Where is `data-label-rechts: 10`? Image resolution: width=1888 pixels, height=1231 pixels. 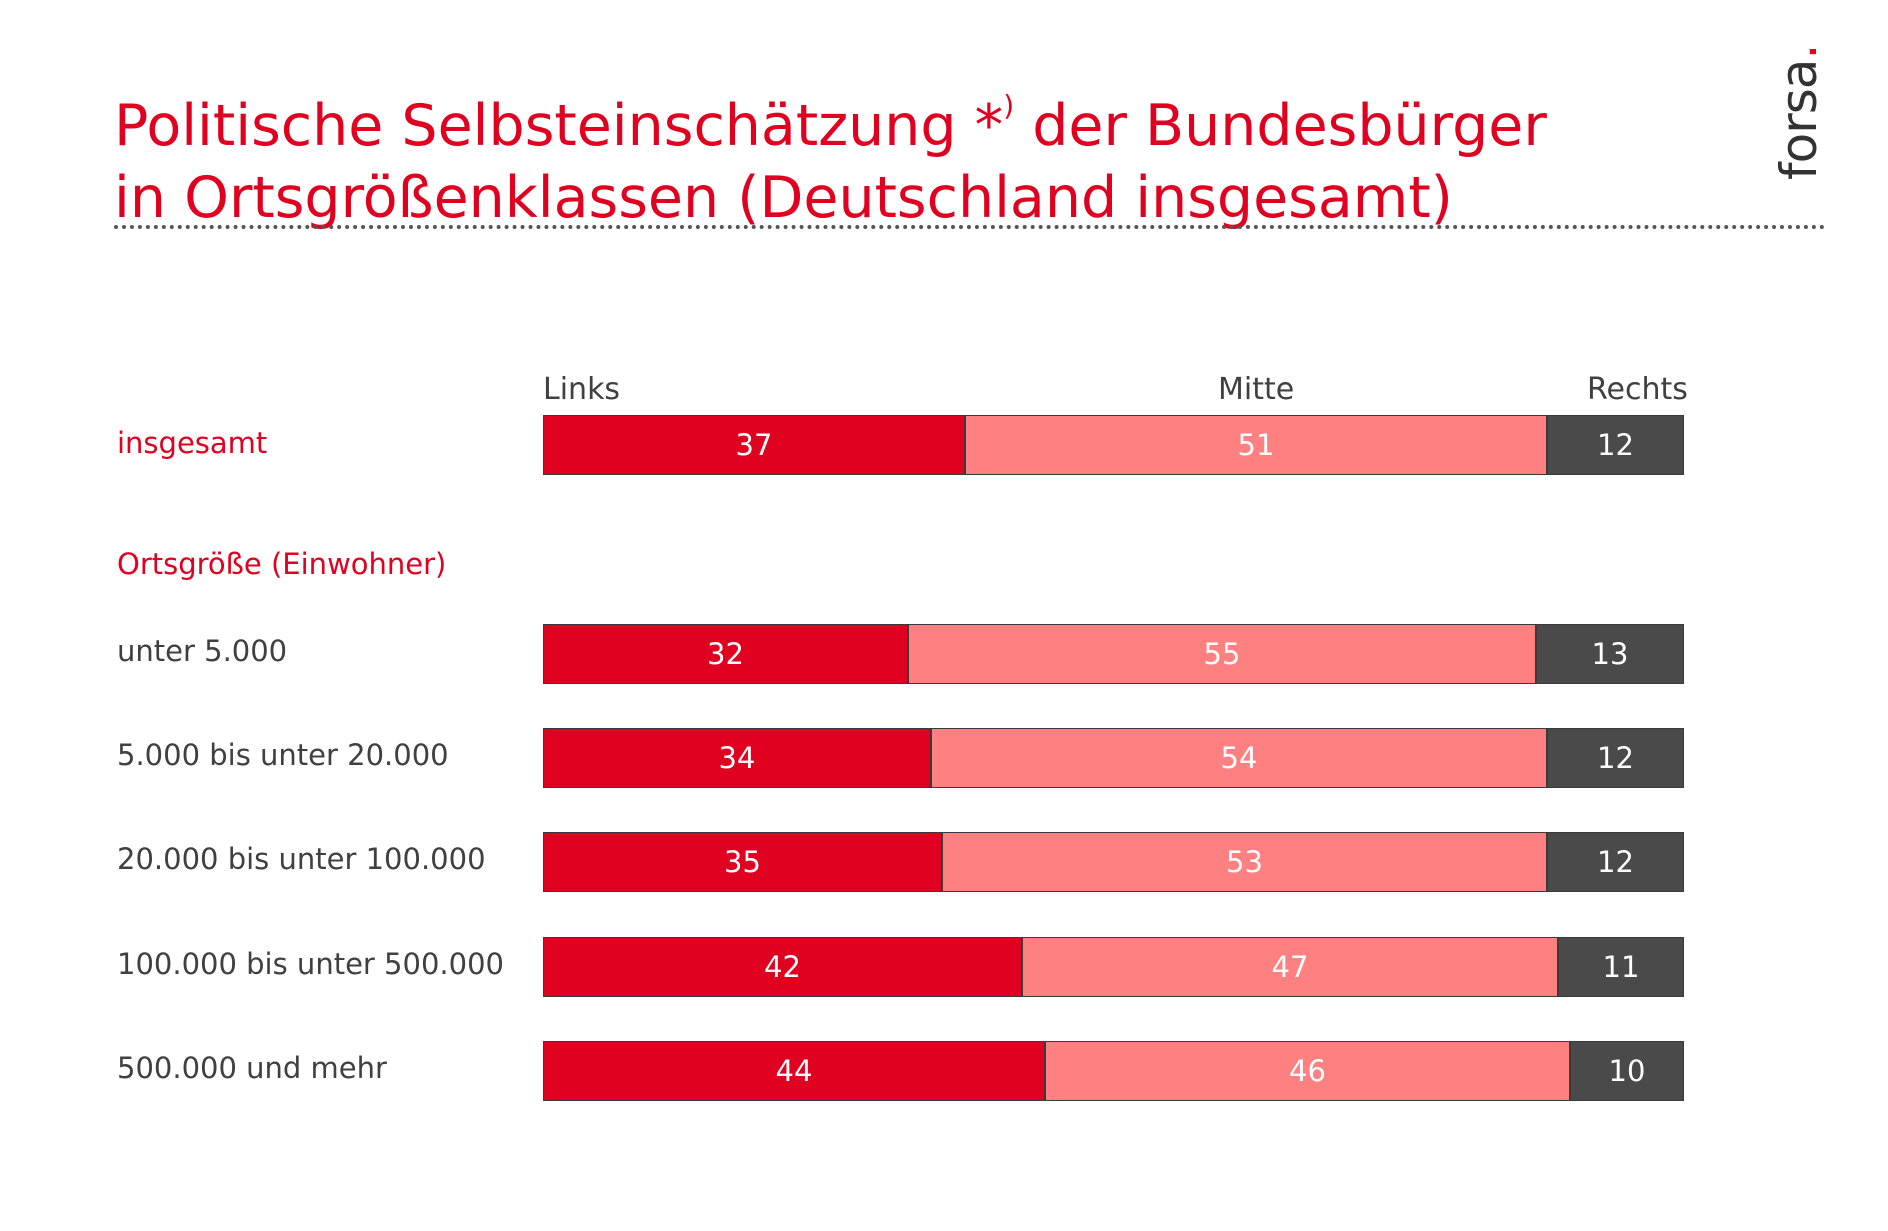
data-label-rechts: 10 is located at coordinates (1627, 1071).